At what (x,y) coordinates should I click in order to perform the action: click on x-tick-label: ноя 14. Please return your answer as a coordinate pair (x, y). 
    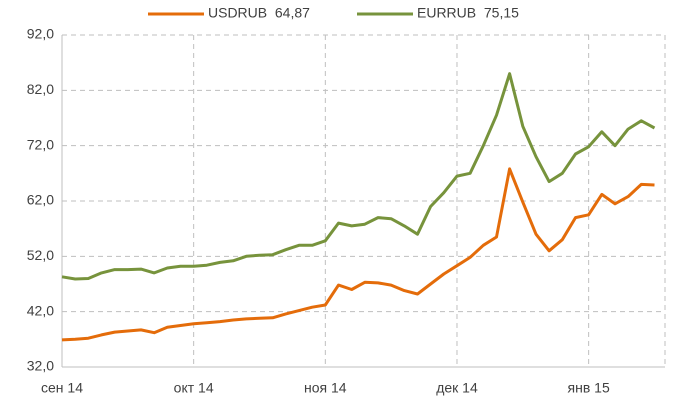
    Looking at the image, I should click on (325, 388).